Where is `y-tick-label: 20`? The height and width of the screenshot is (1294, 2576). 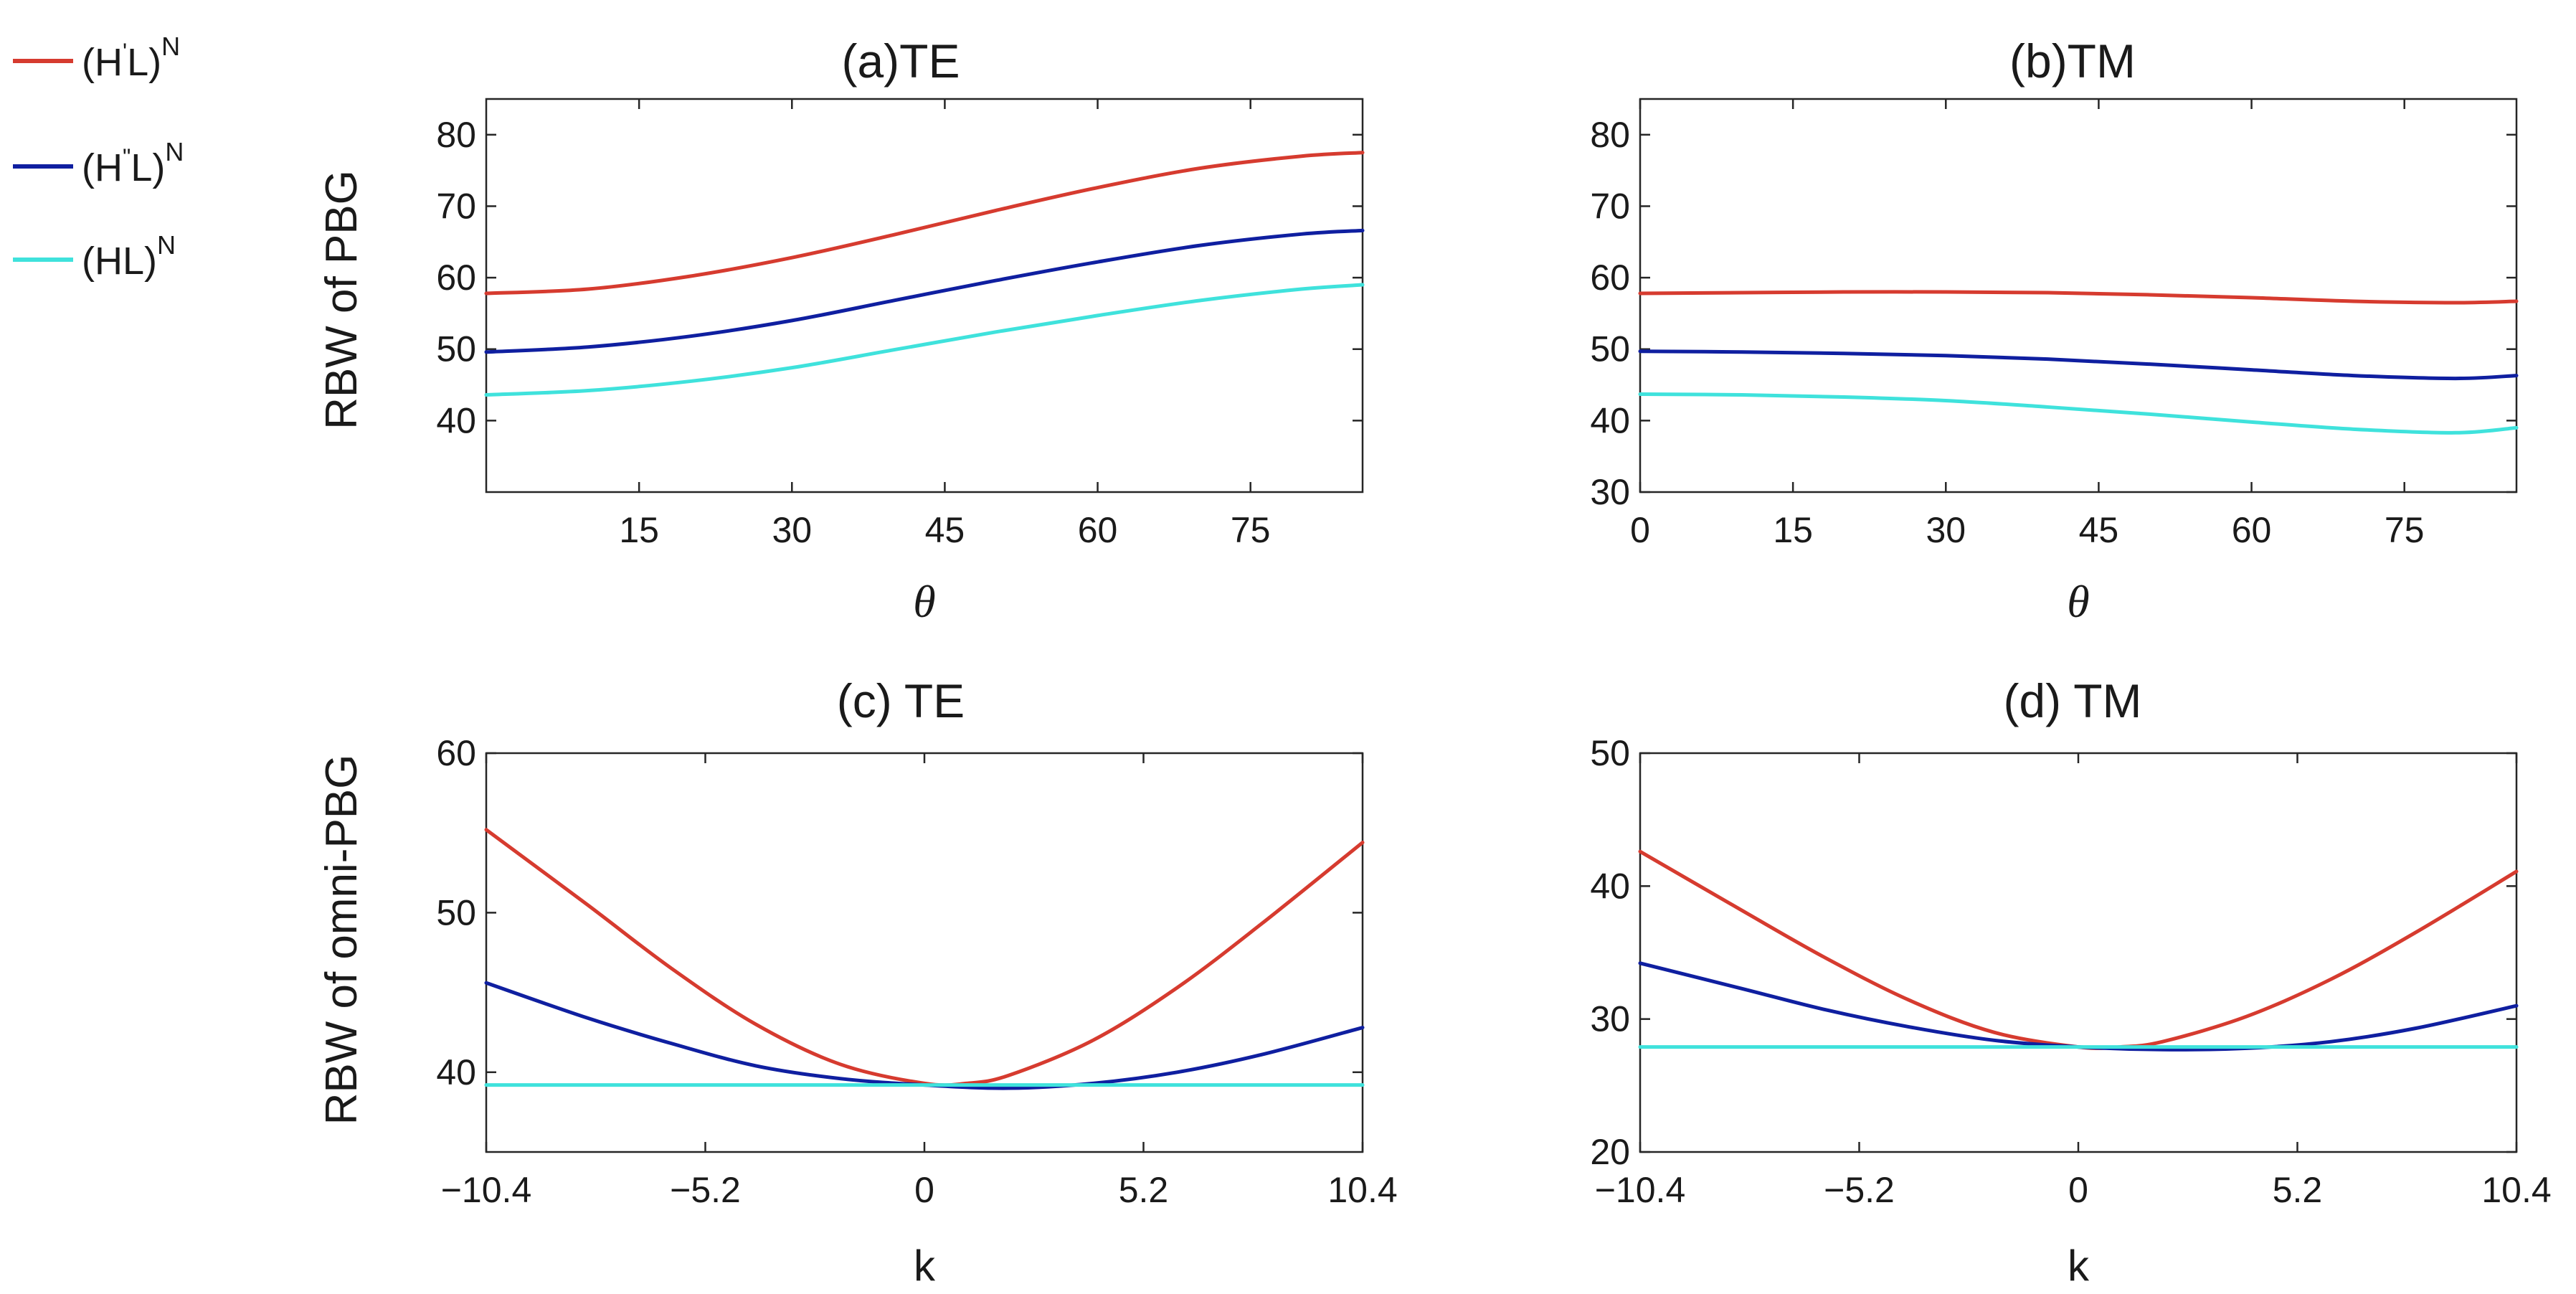
y-tick-label: 20 is located at coordinates (1610, 1152).